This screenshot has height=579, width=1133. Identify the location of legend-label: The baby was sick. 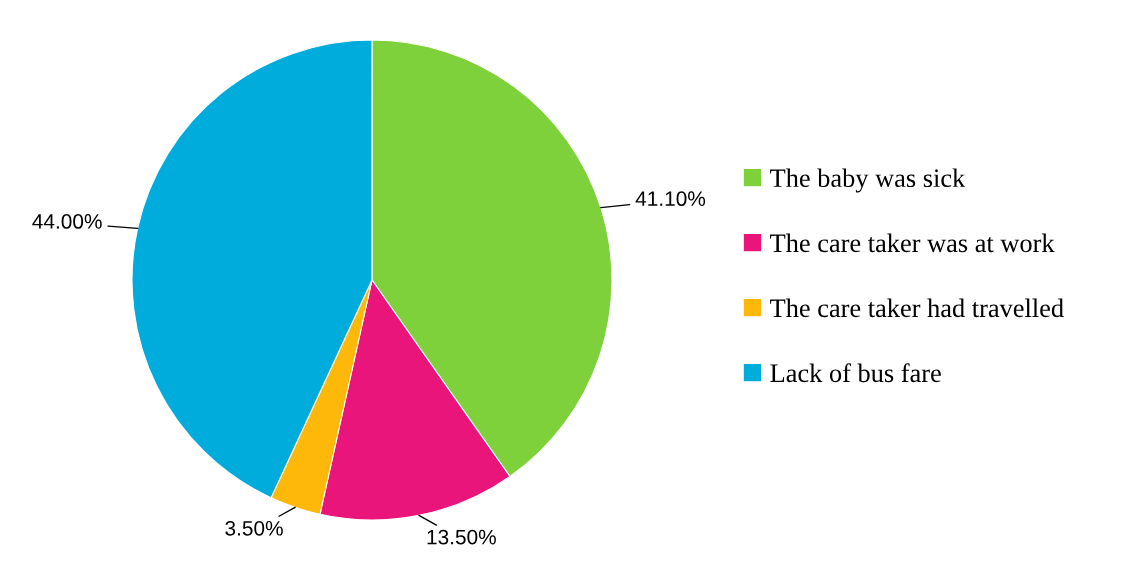
(868, 180).